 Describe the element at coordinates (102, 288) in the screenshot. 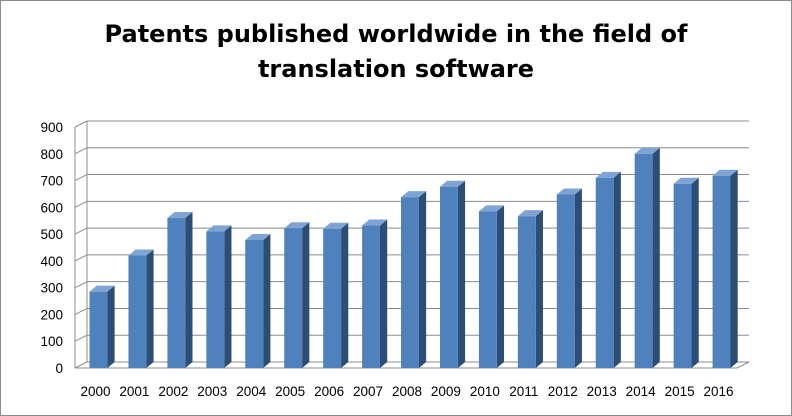

I see `bar-top-2000` at that location.